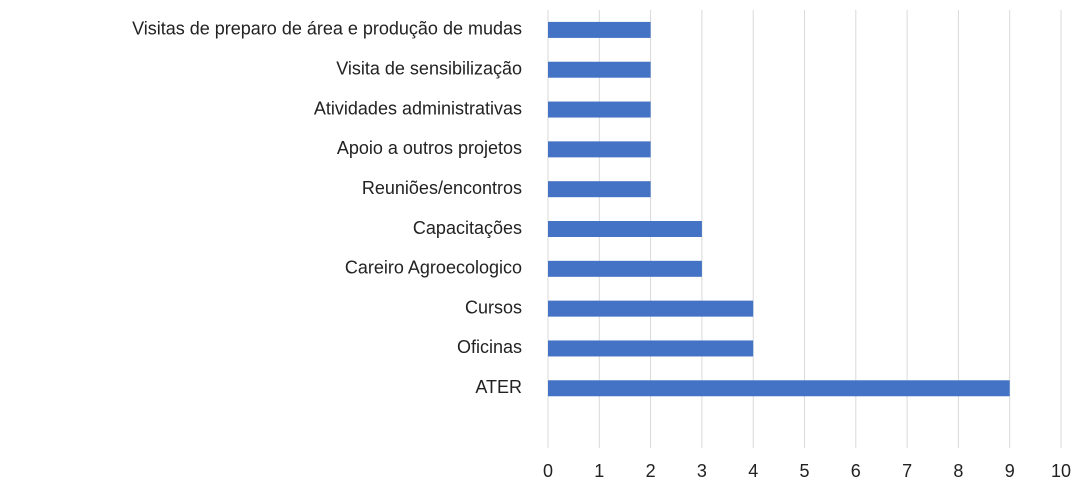  I want to click on x-tick-label: 7, so click(907, 471).